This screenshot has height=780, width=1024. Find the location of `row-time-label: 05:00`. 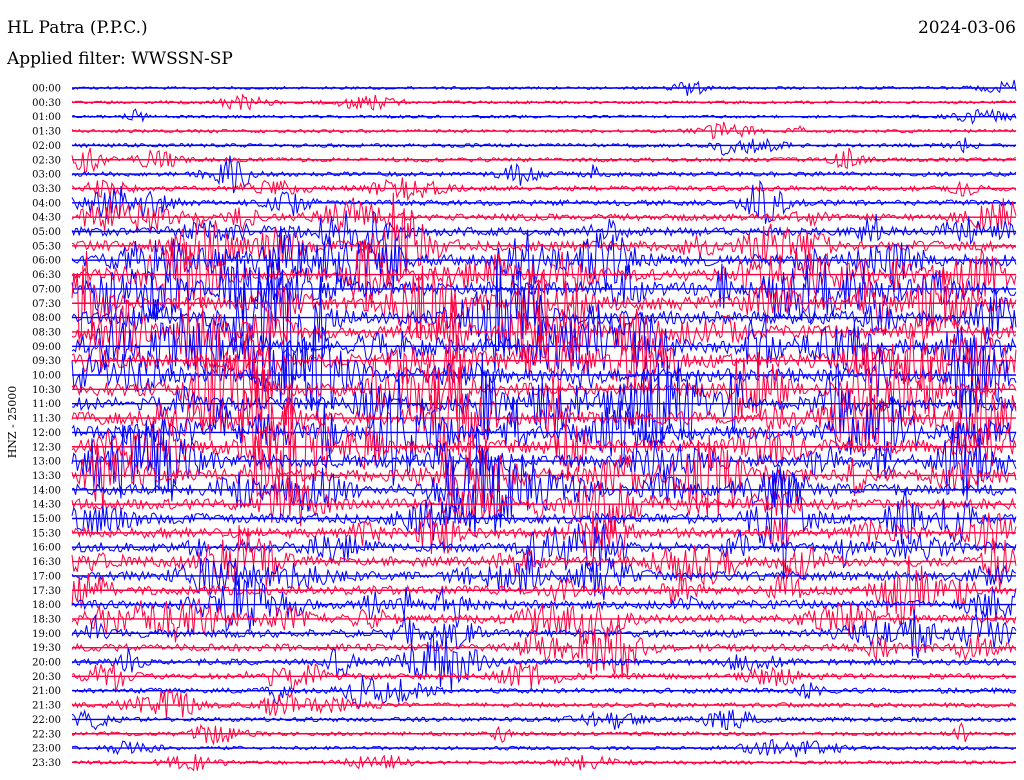

row-time-label: 05:00 is located at coordinates (46, 232).